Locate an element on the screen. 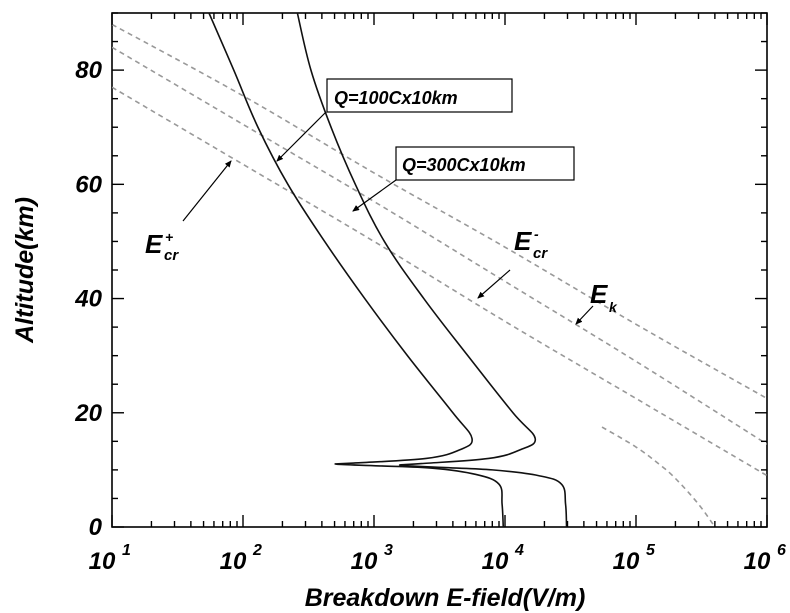 This screenshot has width=790, height=613. x-tick-label-exponent: 5 is located at coordinates (651, 550).